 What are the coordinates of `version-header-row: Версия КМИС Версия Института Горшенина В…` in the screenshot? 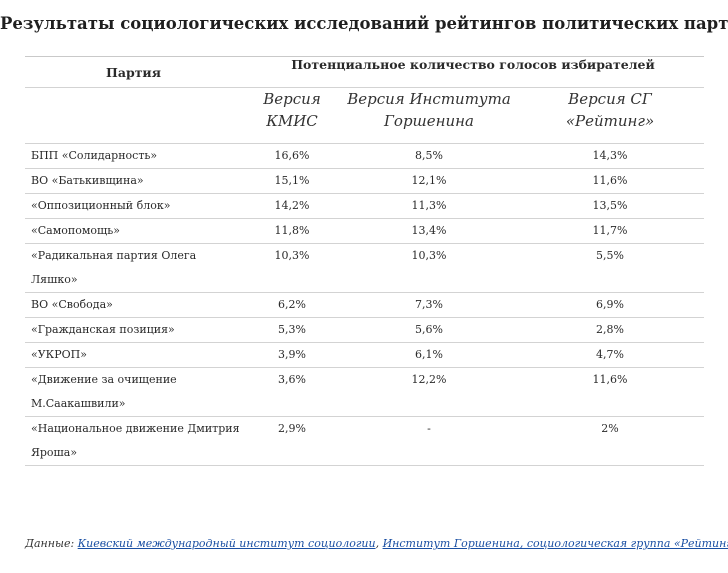 It's located at (365, 115).